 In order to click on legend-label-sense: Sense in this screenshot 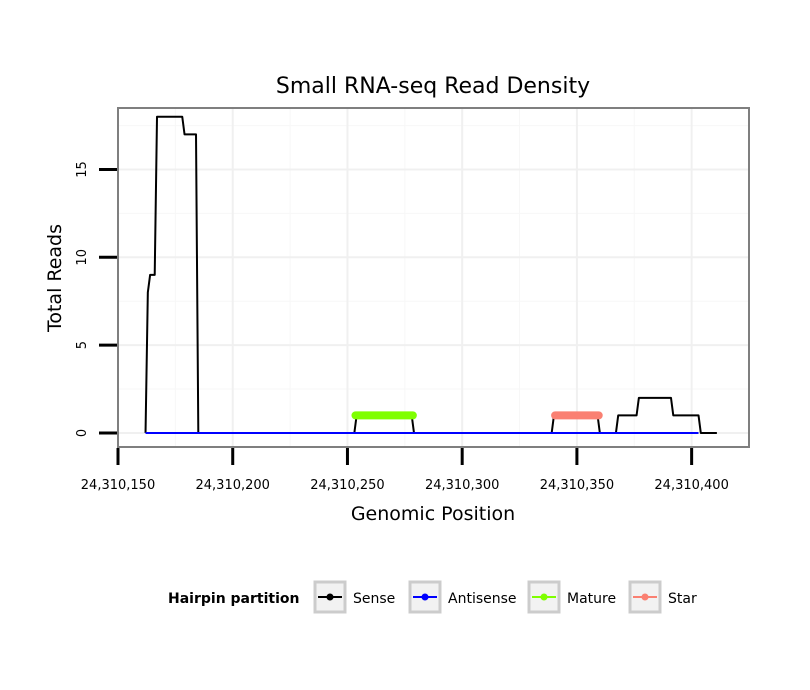, I will do `click(374, 599)`.